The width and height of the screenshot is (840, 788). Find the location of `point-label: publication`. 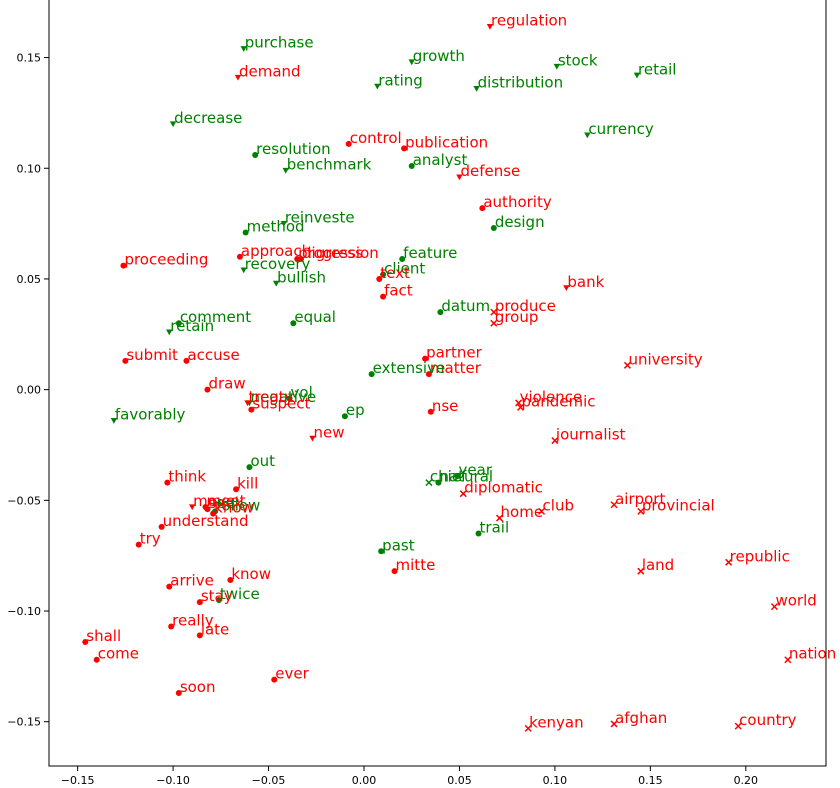

point-label: publication is located at coordinates (446, 142).